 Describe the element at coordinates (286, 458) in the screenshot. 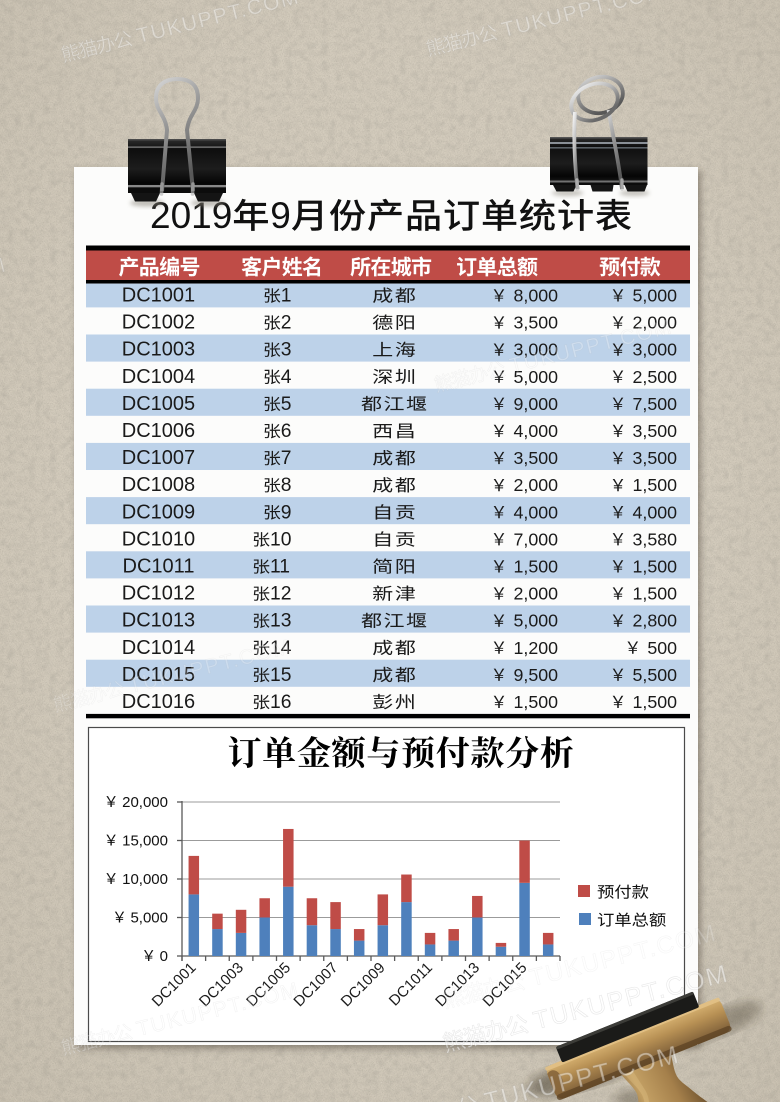

I see `svg-text: 7` at that location.